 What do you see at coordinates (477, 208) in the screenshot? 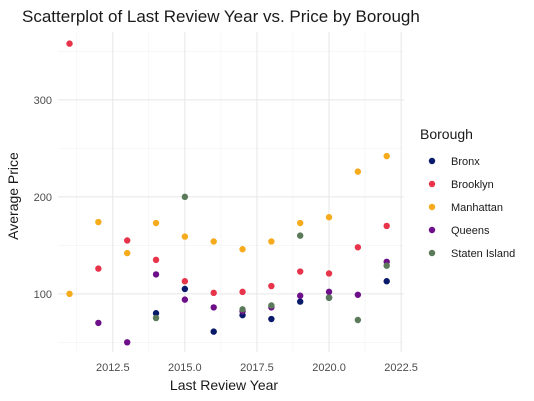
I see `legend-label-manhattan: Manhattan` at bounding box center [477, 208].